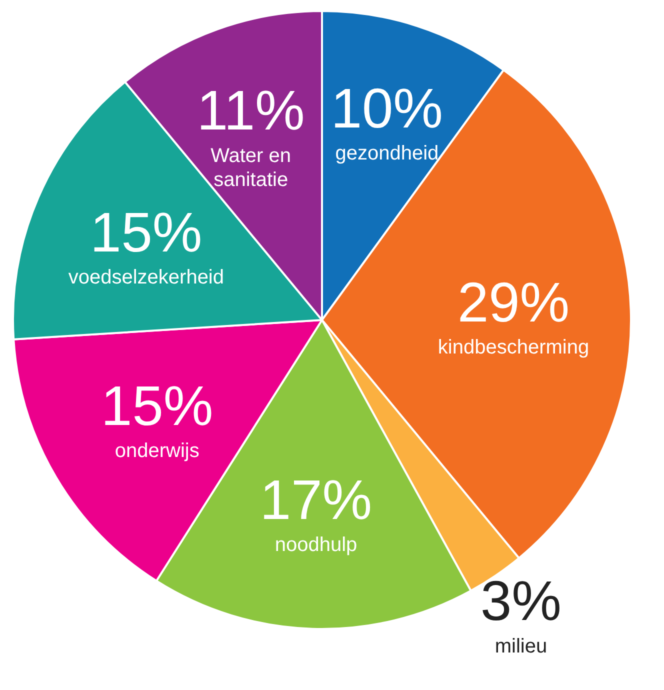 This screenshot has height=690, width=664. I want to click on slice-label: milieu, so click(521, 646).